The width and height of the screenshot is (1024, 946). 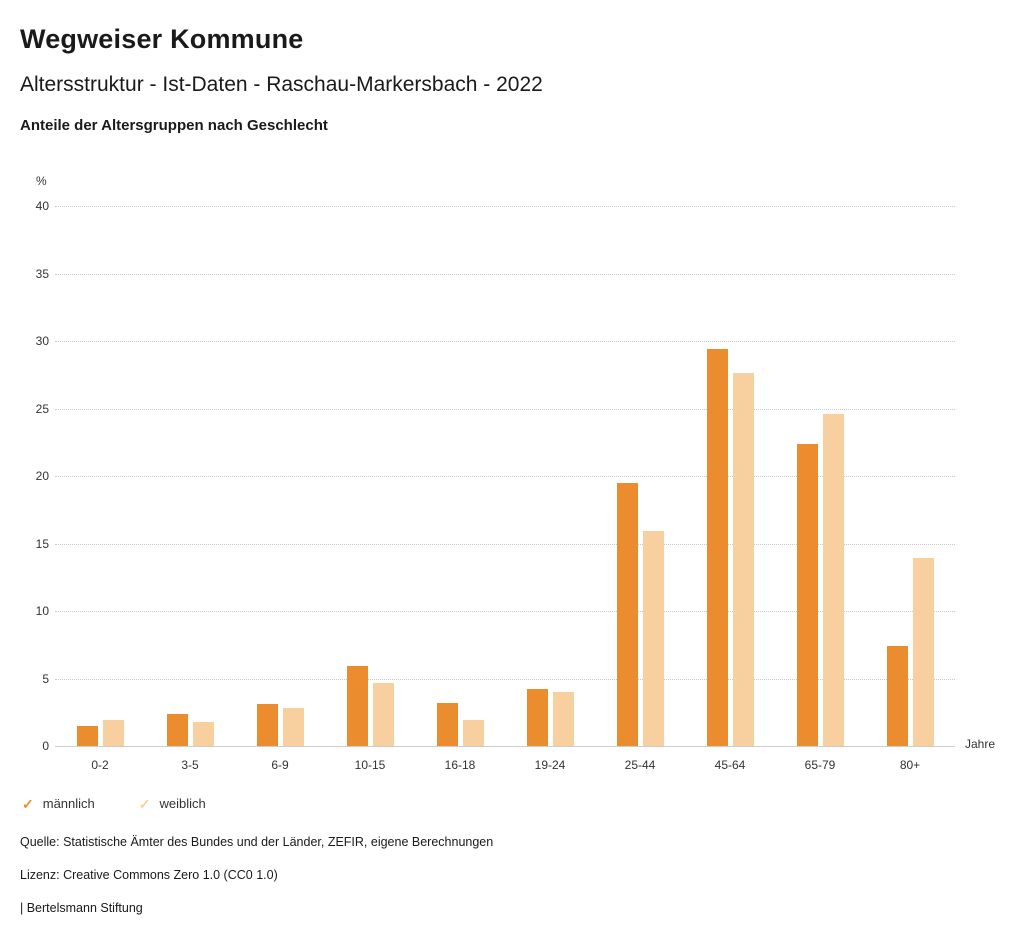 What do you see at coordinates (513, 803) in the screenshot?
I see `legend: ✓ männlich ✓ weiblich` at bounding box center [513, 803].